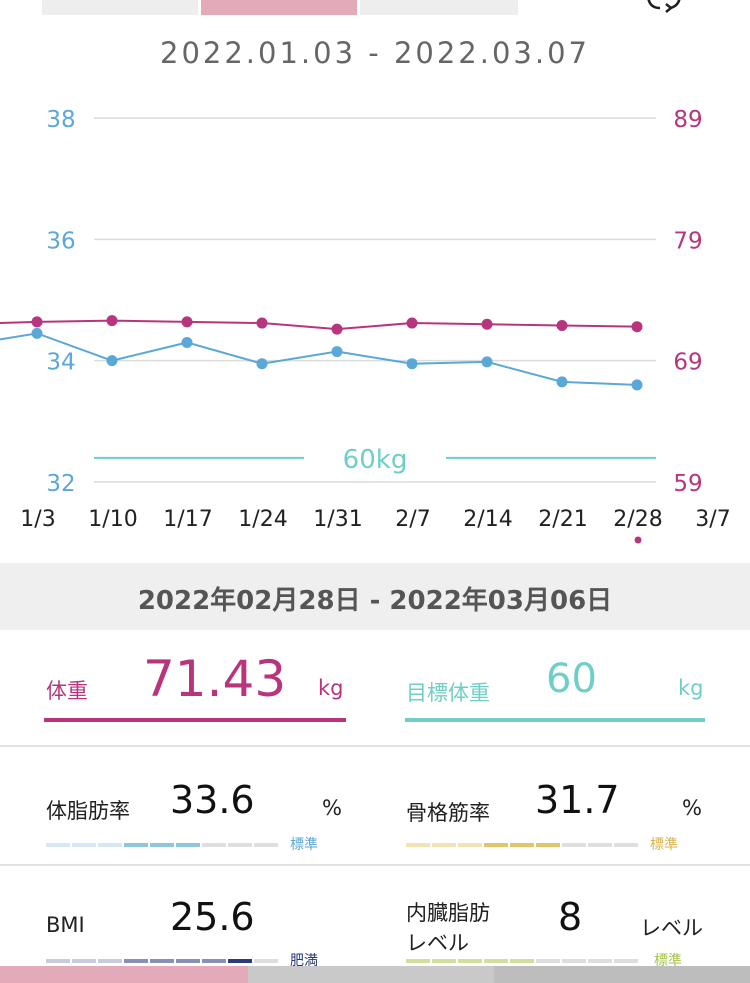 This screenshot has height=983, width=750. I want to click on segment-left, so click(120, 7).